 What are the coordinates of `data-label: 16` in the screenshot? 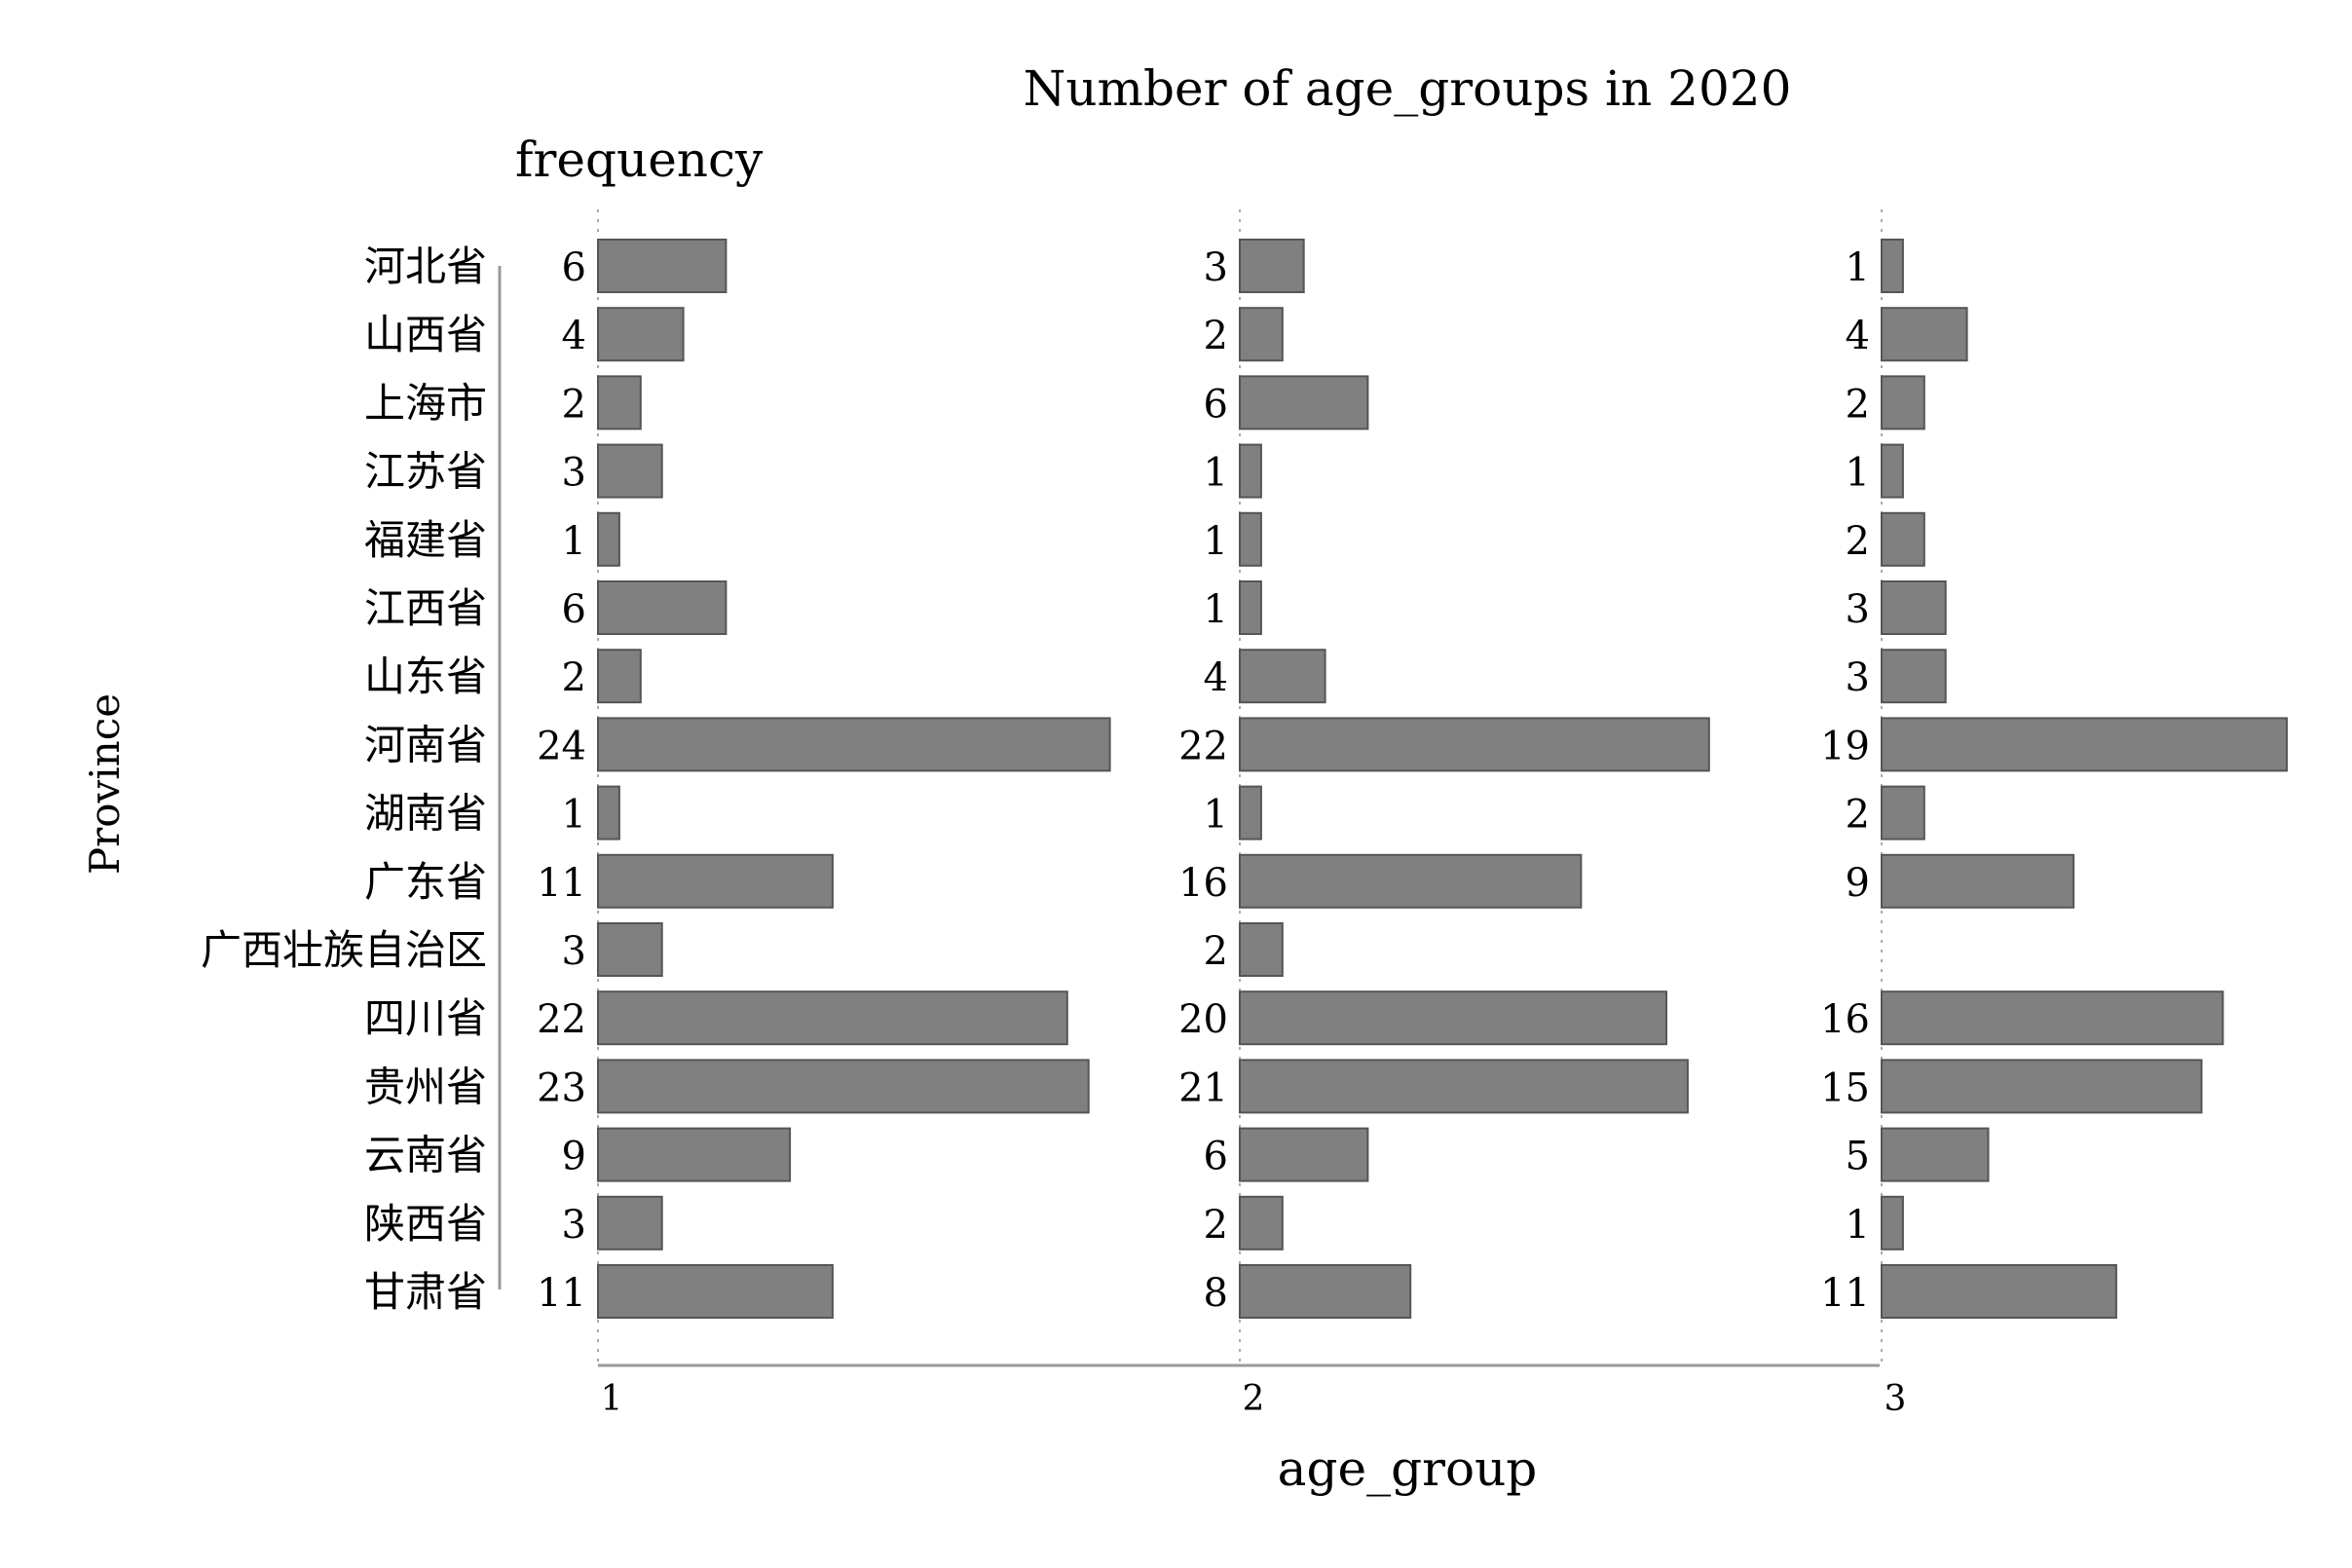 It's located at (1203, 883).